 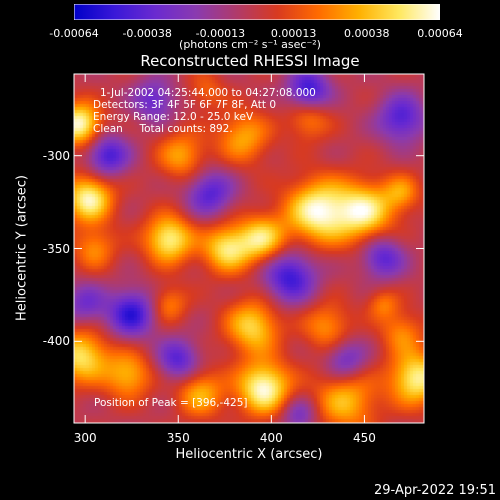 I want to click on y-tick-label: -300, so click(x=56, y=155).